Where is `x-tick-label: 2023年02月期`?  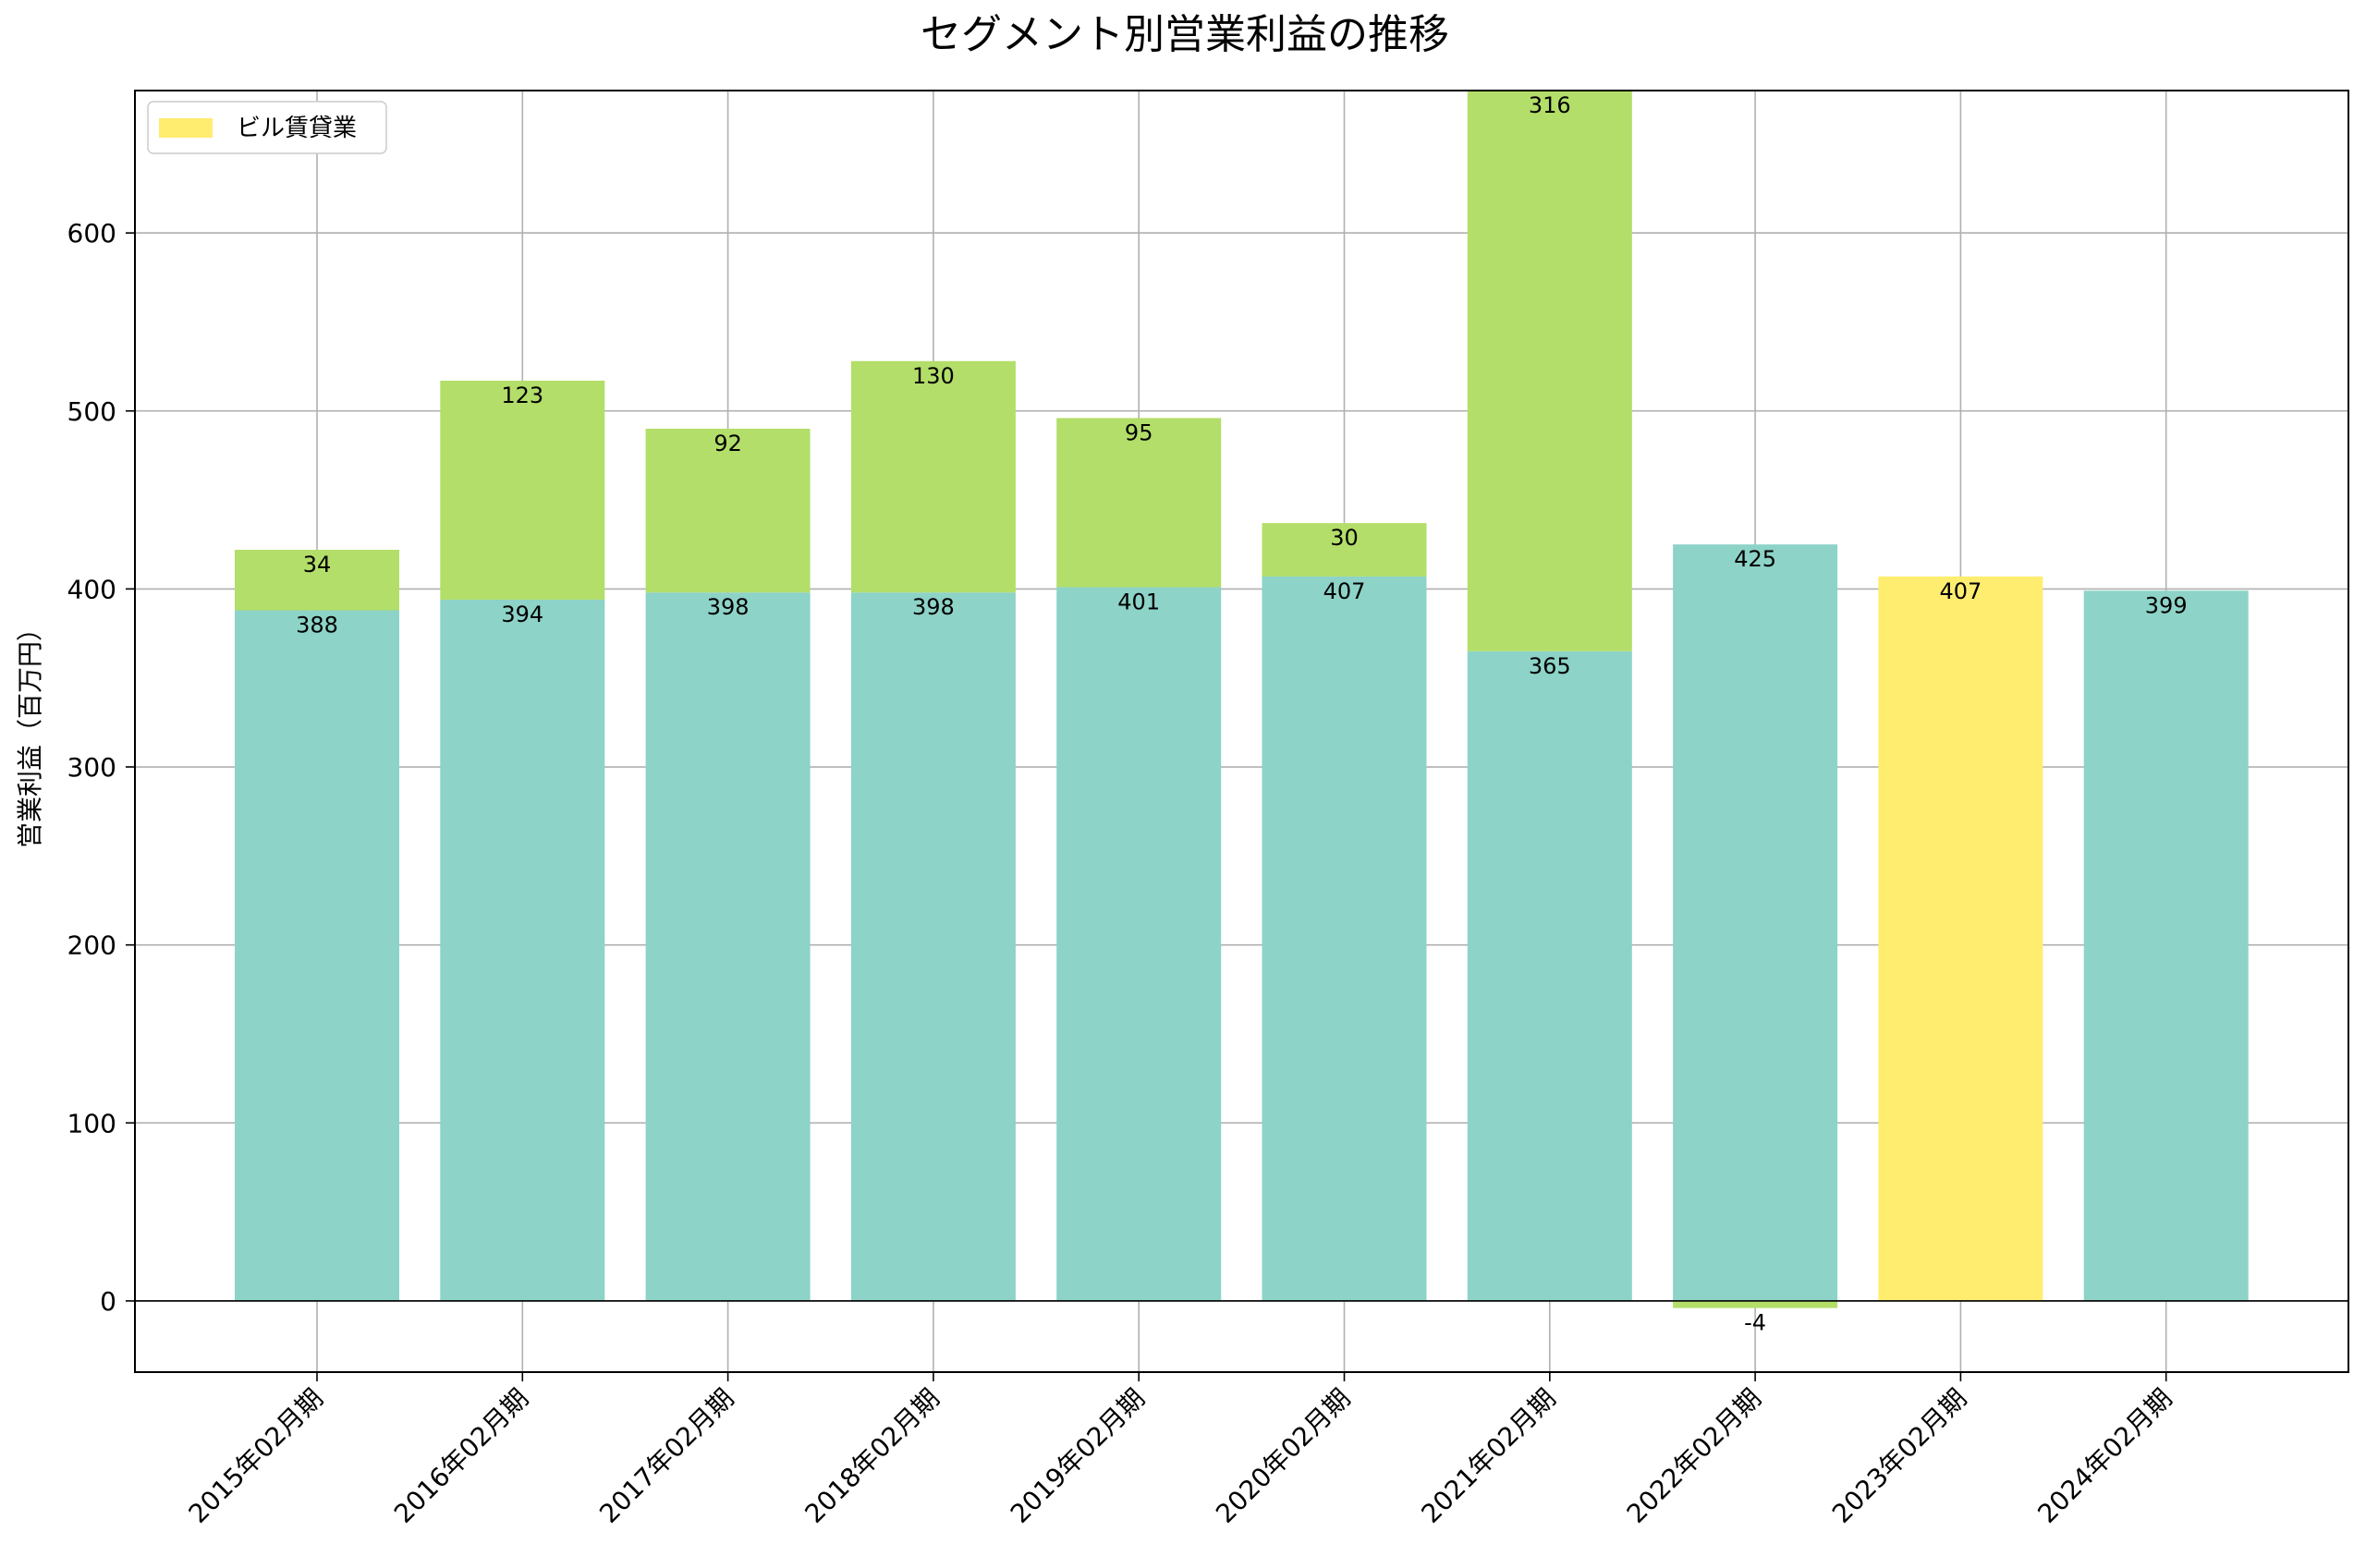
x-tick-label: 2023年02月期 is located at coordinates (1899, 1456).